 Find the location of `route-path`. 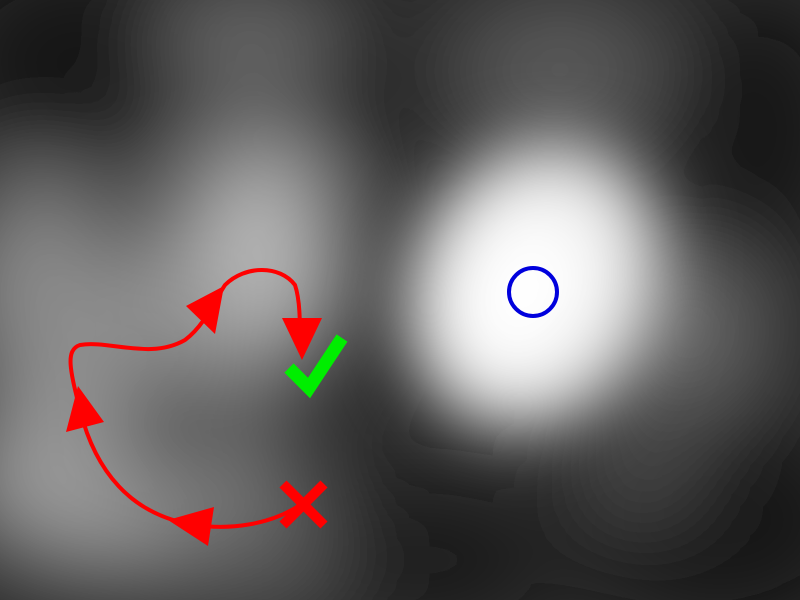

route-path is located at coordinates (194, 407).